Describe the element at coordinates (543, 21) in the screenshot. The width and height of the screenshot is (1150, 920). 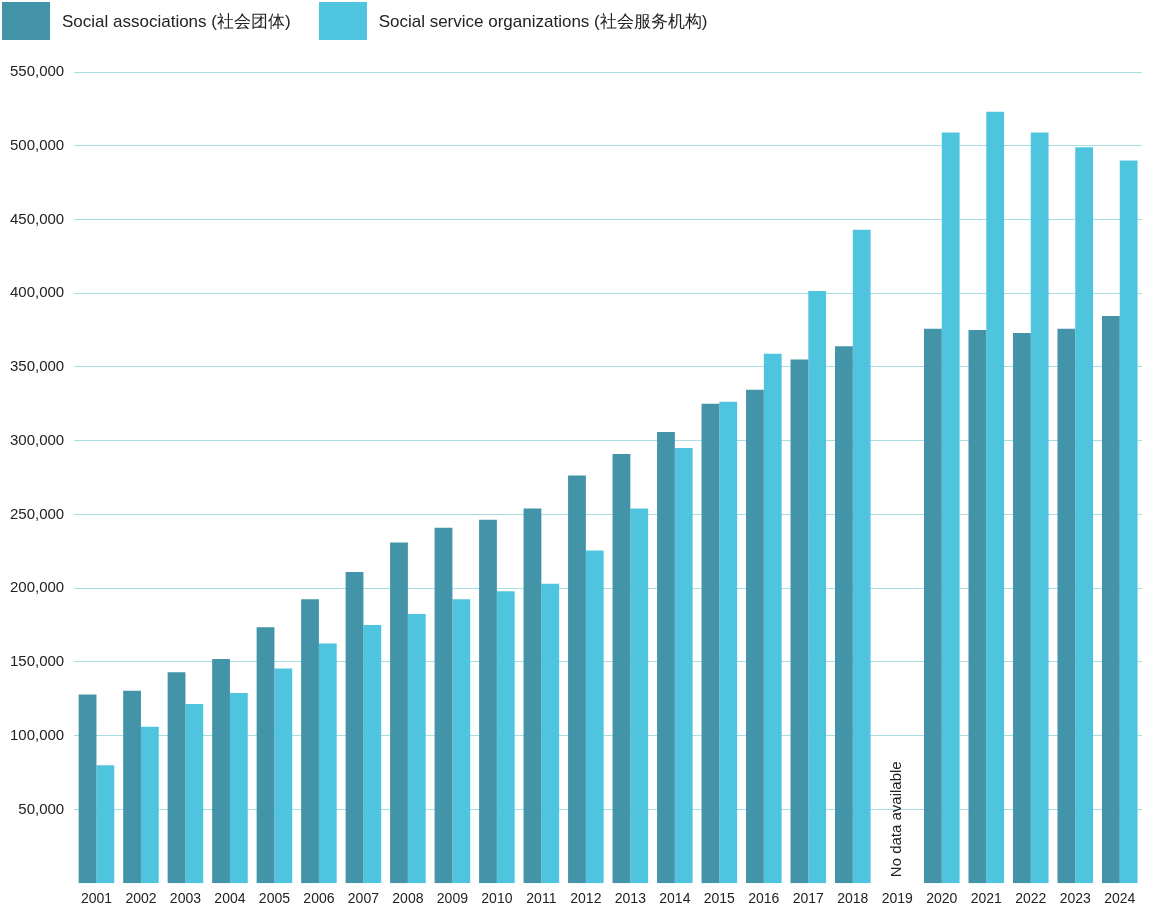
I see `legend-label: Social service organizations (社会服务机构)` at that location.